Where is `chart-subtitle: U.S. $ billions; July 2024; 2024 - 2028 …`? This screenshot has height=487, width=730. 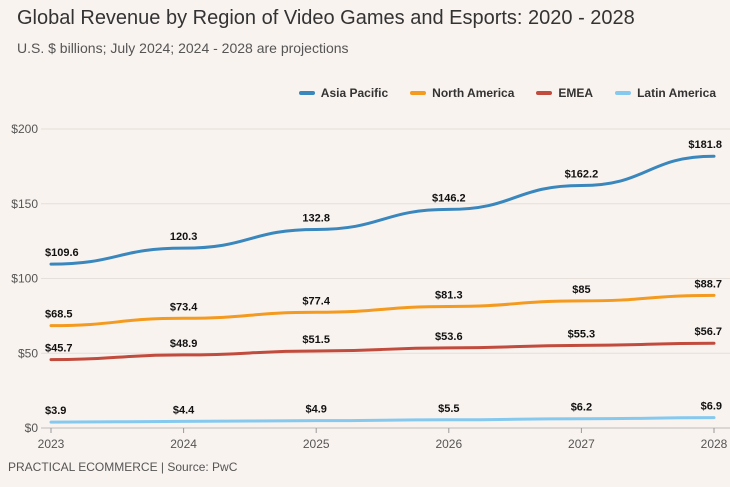 chart-subtitle: U.S. $ billions; July 2024; 2024 - 2028 … is located at coordinates (183, 48).